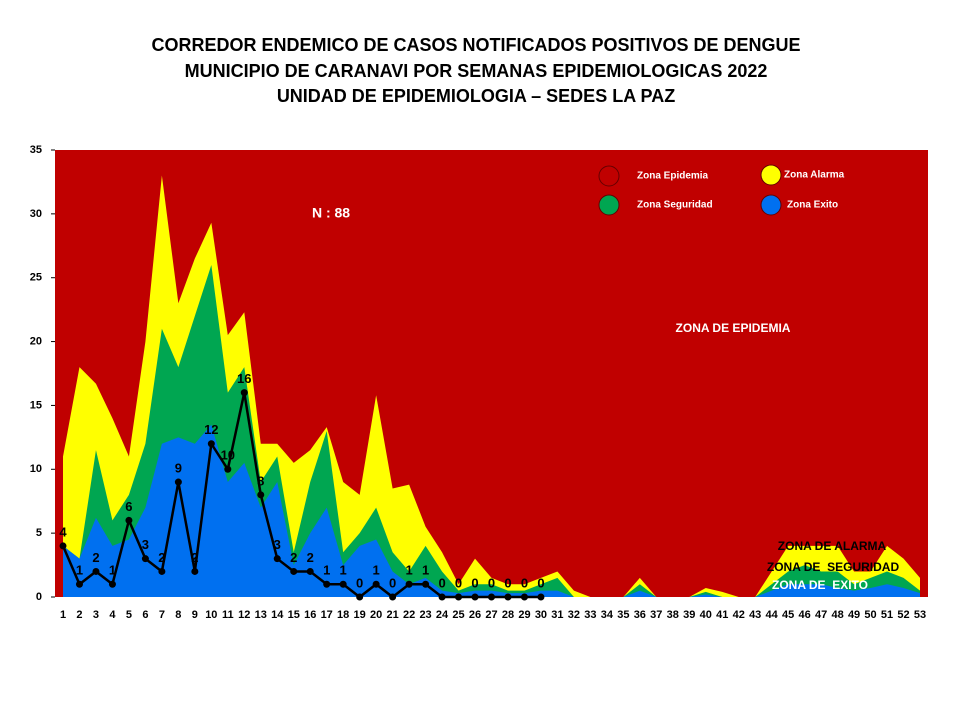  Describe the element at coordinates (294, 615) in the screenshot. I see `x-tick-label: 15` at that location.